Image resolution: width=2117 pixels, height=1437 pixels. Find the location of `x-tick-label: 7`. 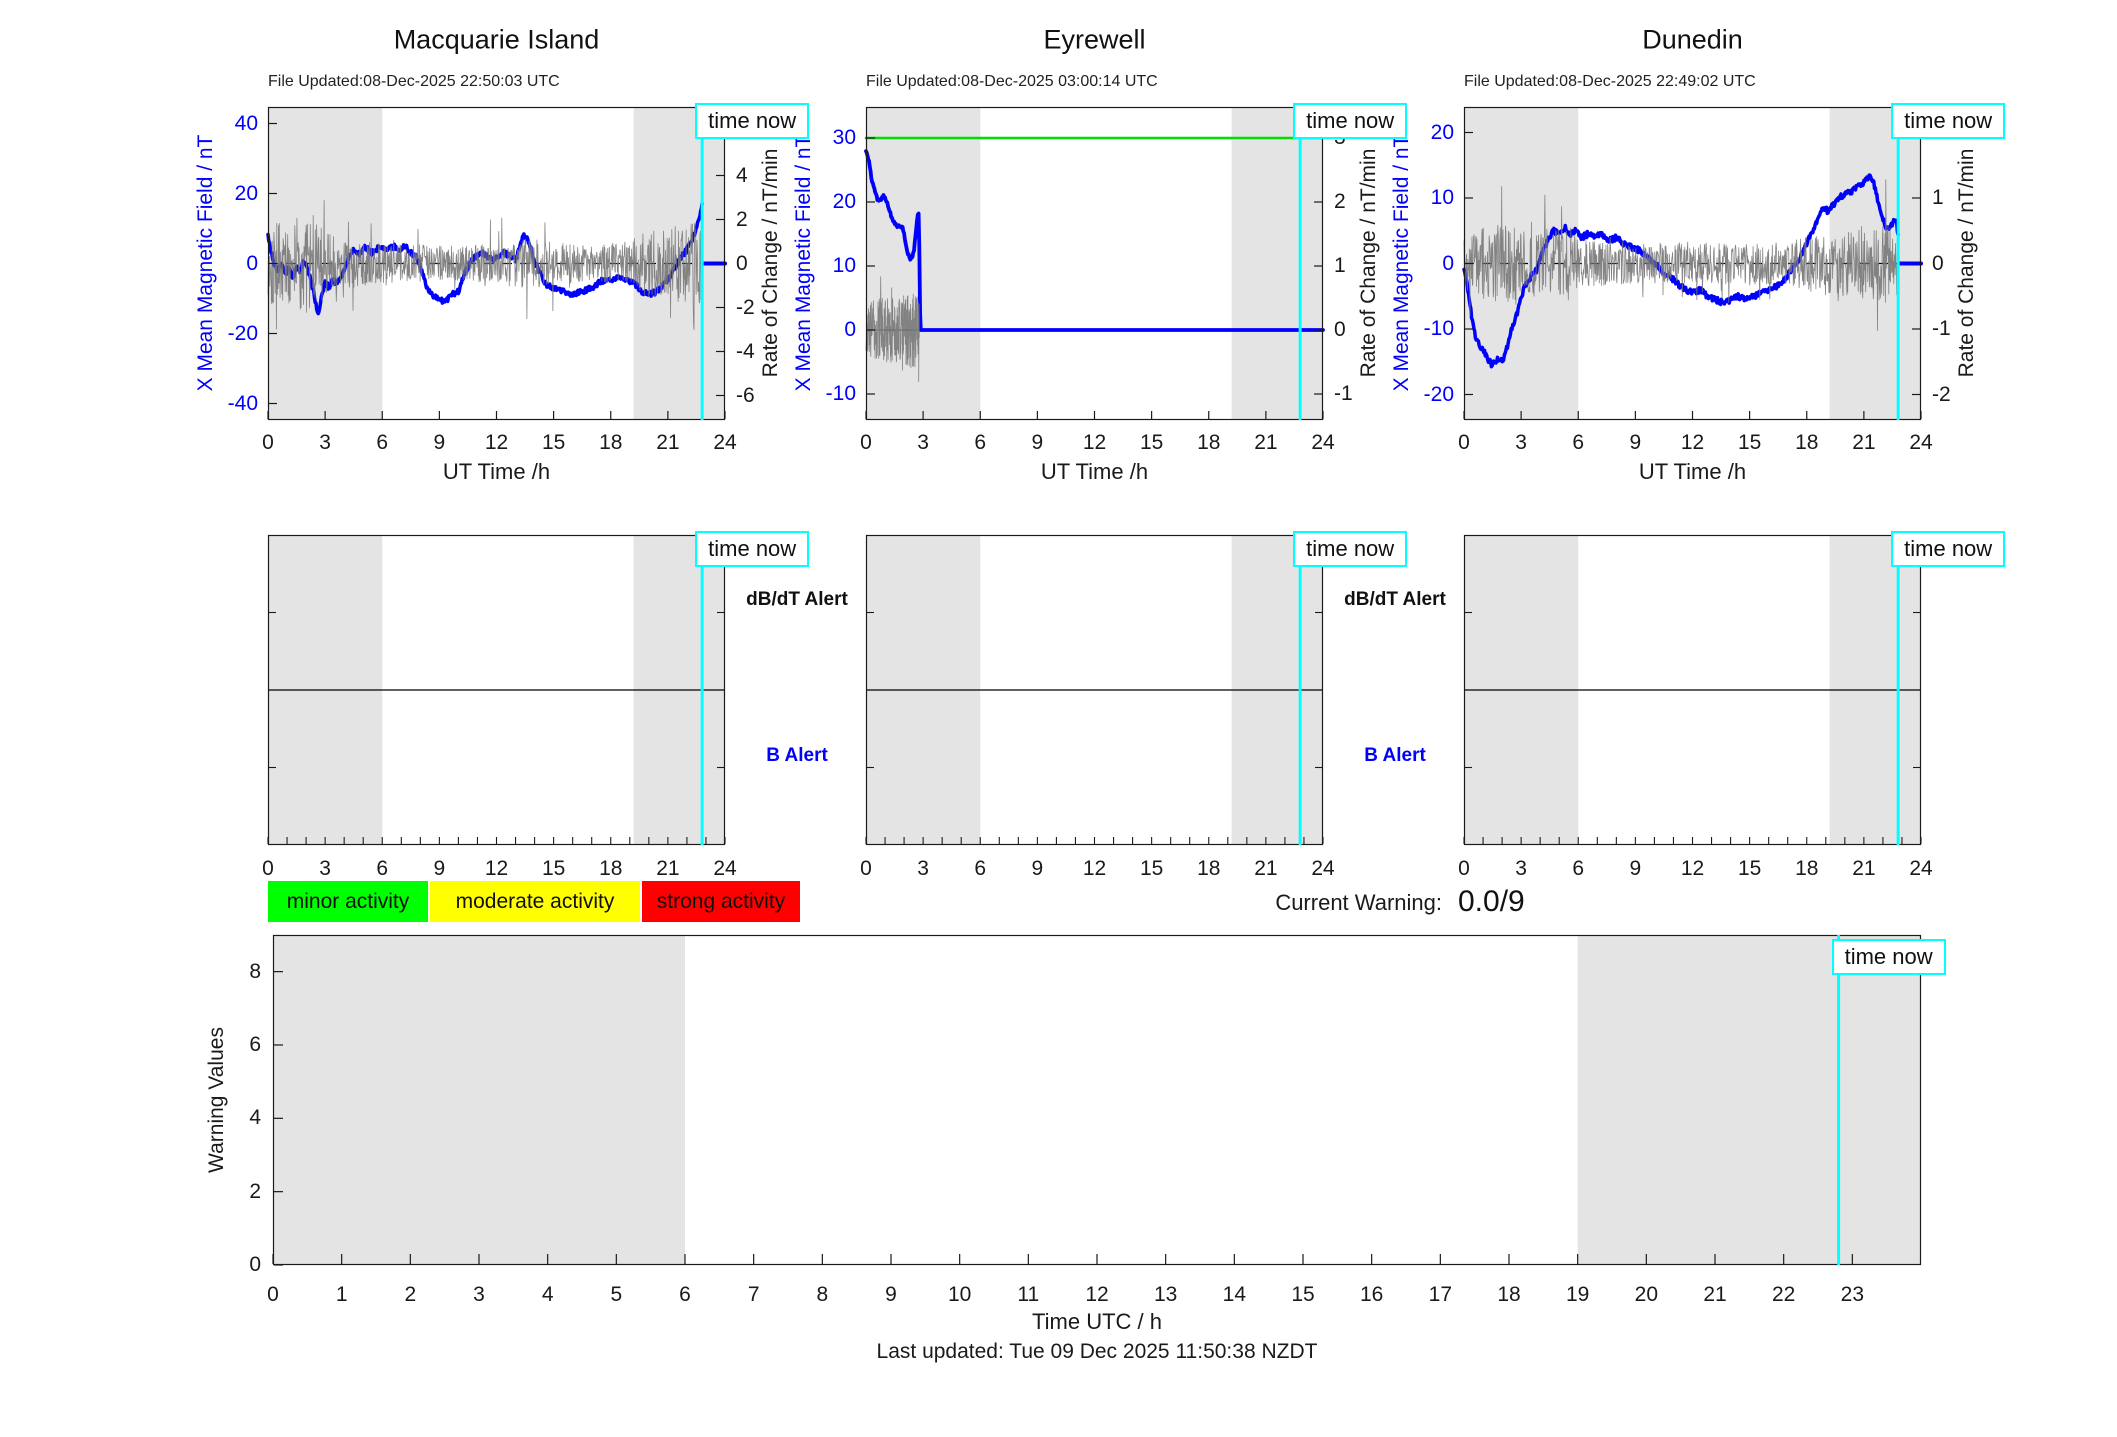

x-tick-label: 7 is located at coordinates (753, 1294).